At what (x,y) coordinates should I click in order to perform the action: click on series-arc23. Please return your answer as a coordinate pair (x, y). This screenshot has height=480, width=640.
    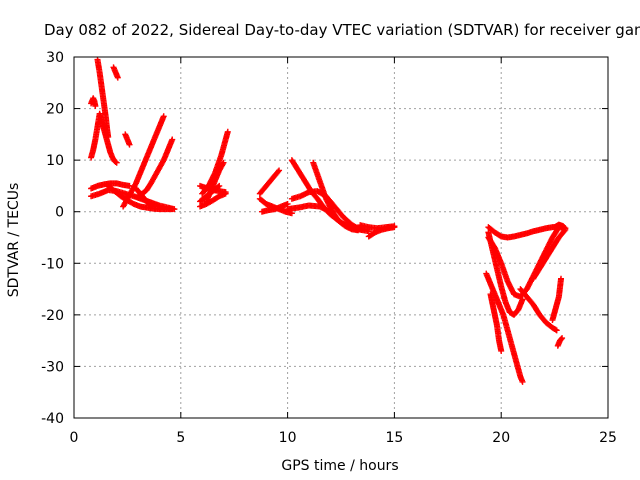
    Looking at the image, I should click on (309, 208).